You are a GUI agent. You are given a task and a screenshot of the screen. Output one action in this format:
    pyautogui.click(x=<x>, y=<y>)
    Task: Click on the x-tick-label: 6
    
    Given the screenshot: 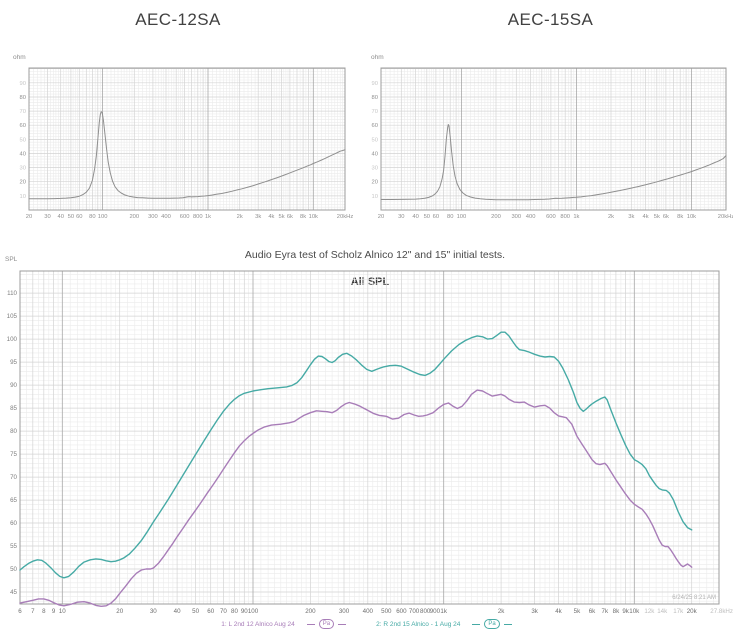 What is the action you would take?
    pyautogui.click(x=20, y=611)
    